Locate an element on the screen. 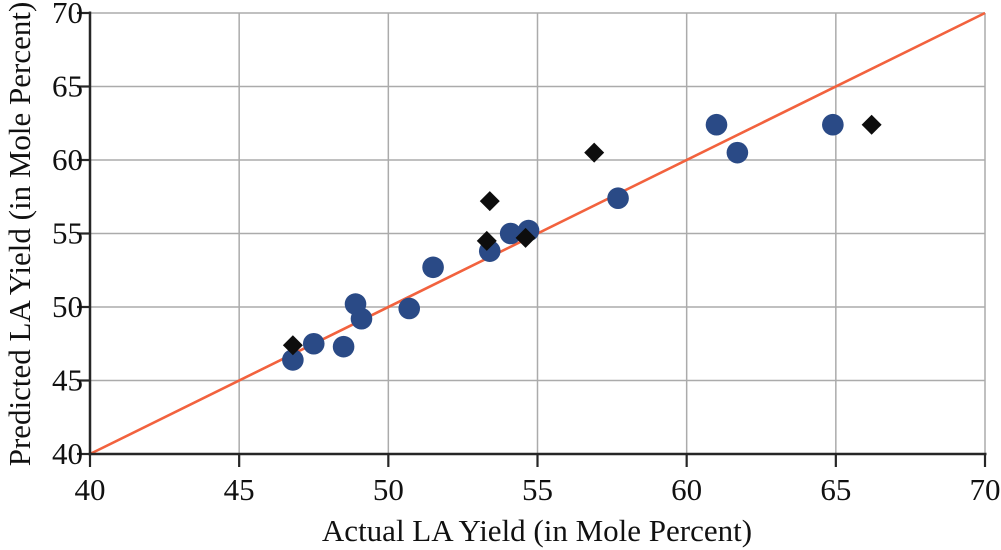 Image resolution: width=1001 pixels, height=550 pixels. y-tick-label-65: 65 is located at coordinates (67, 86).